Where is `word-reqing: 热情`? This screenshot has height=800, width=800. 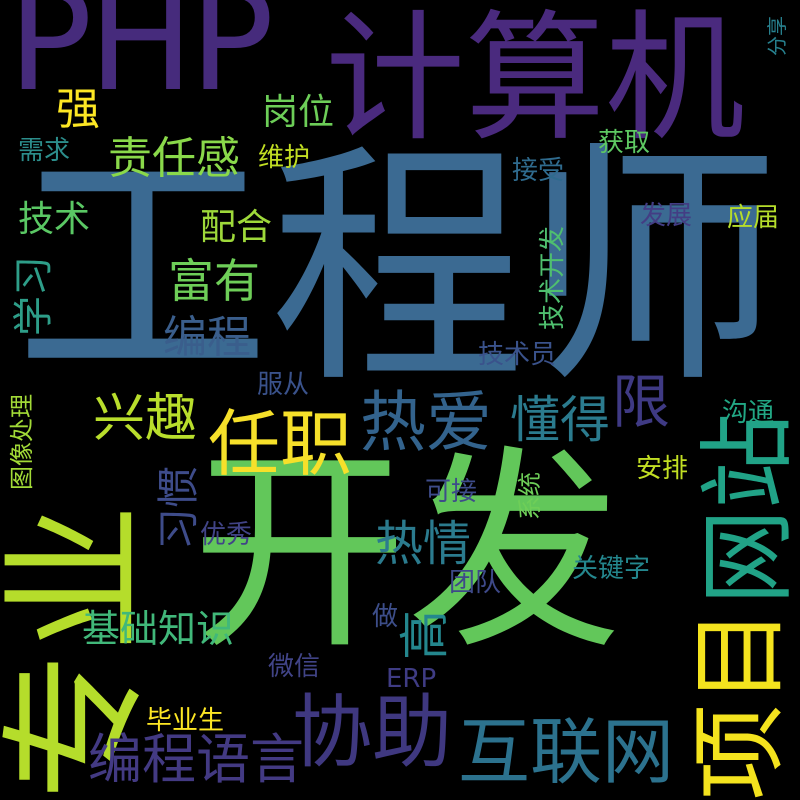
word-reqing: 热情 is located at coordinates (423, 544).